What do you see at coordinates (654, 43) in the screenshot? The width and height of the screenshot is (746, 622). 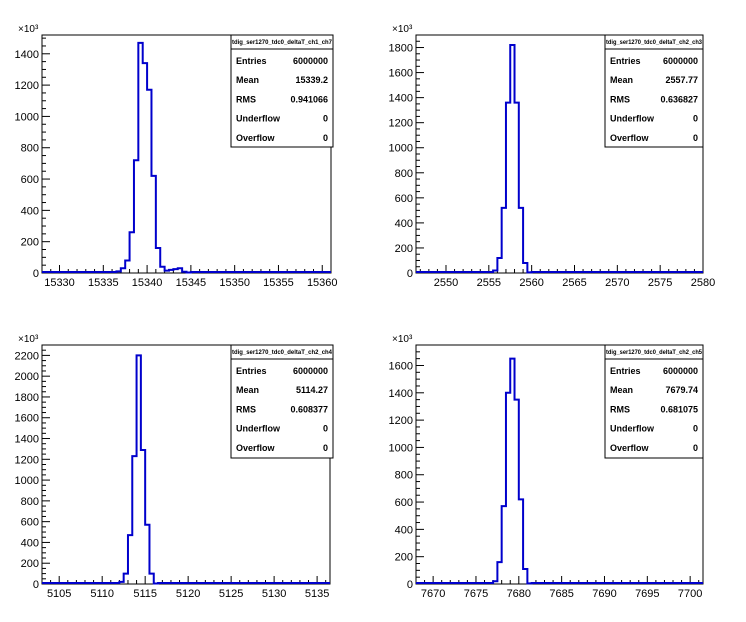 I see `histogram-title: tdig_ser1270_tdc0_deltaT_ch2_ch3` at bounding box center [654, 43].